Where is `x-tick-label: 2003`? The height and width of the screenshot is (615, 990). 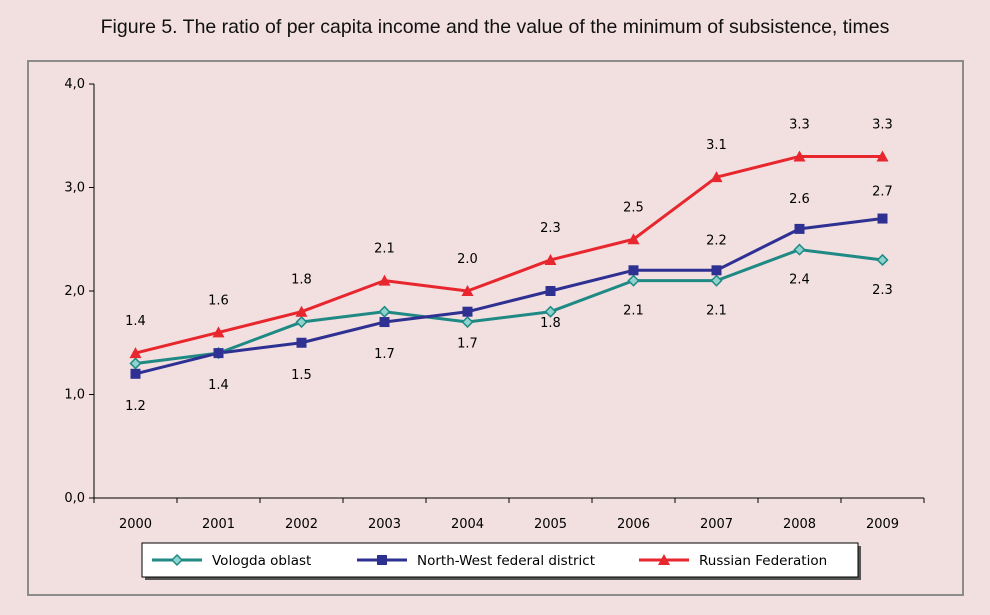
x-tick-label: 2003 is located at coordinates (384, 524).